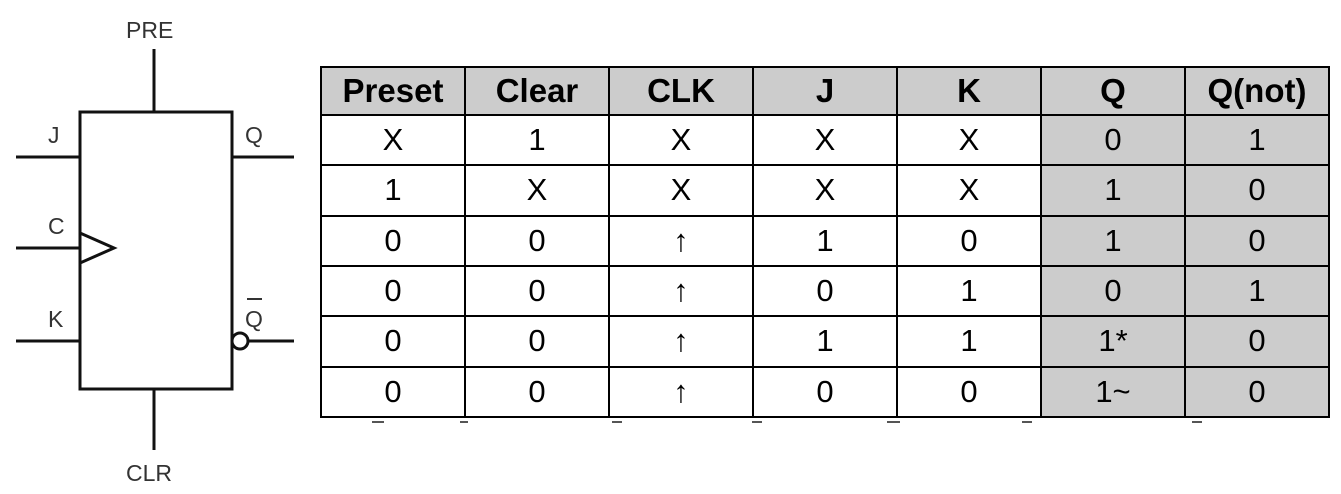 This screenshot has height=494, width=1341. I want to click on flip-flop-body, so click(156, 250).